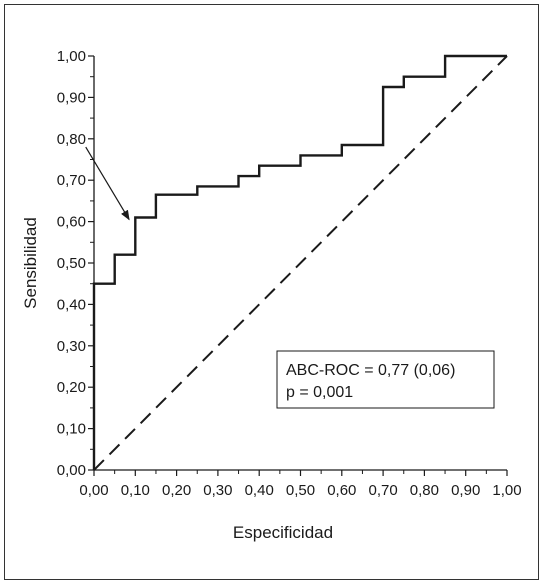 Image resolution: width=545 pixels, height=586 pixels. What do you see at coordinates (71, 180) in the screenshot?
I see `y-tick-label: 0,70` at bounding box center [71, 180].